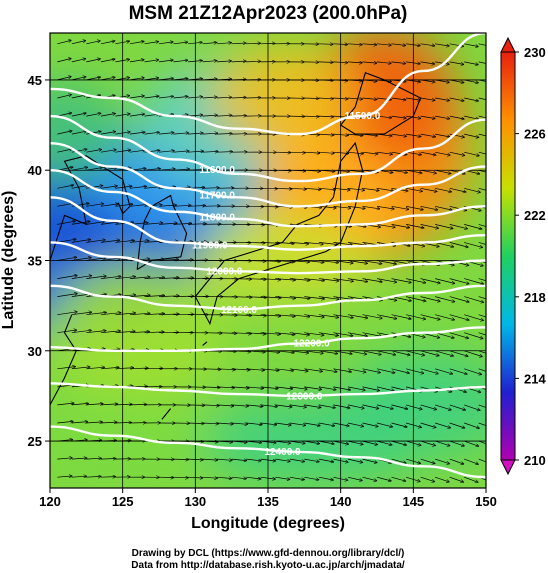 The height and width of the screenshot is (573, 548). What do you see at coordinates (282, 452) in the screenshot?
I see `contour-label-9: 12400.0` at bounding box center [282, 452].